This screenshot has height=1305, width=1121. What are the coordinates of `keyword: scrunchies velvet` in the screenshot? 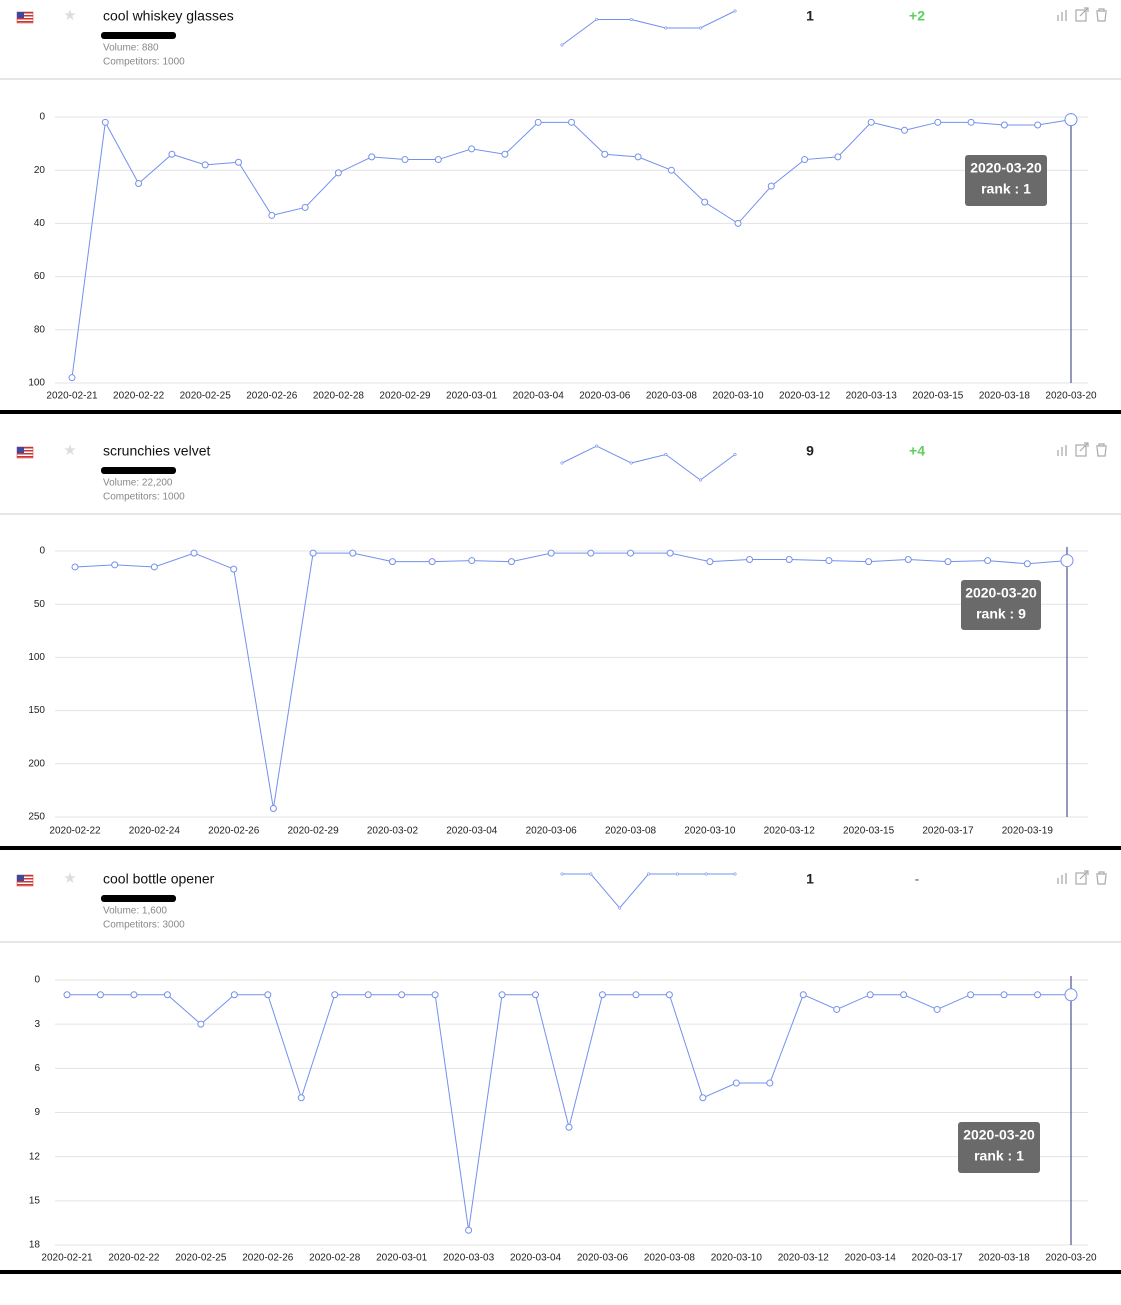 It's located at (156, 451).